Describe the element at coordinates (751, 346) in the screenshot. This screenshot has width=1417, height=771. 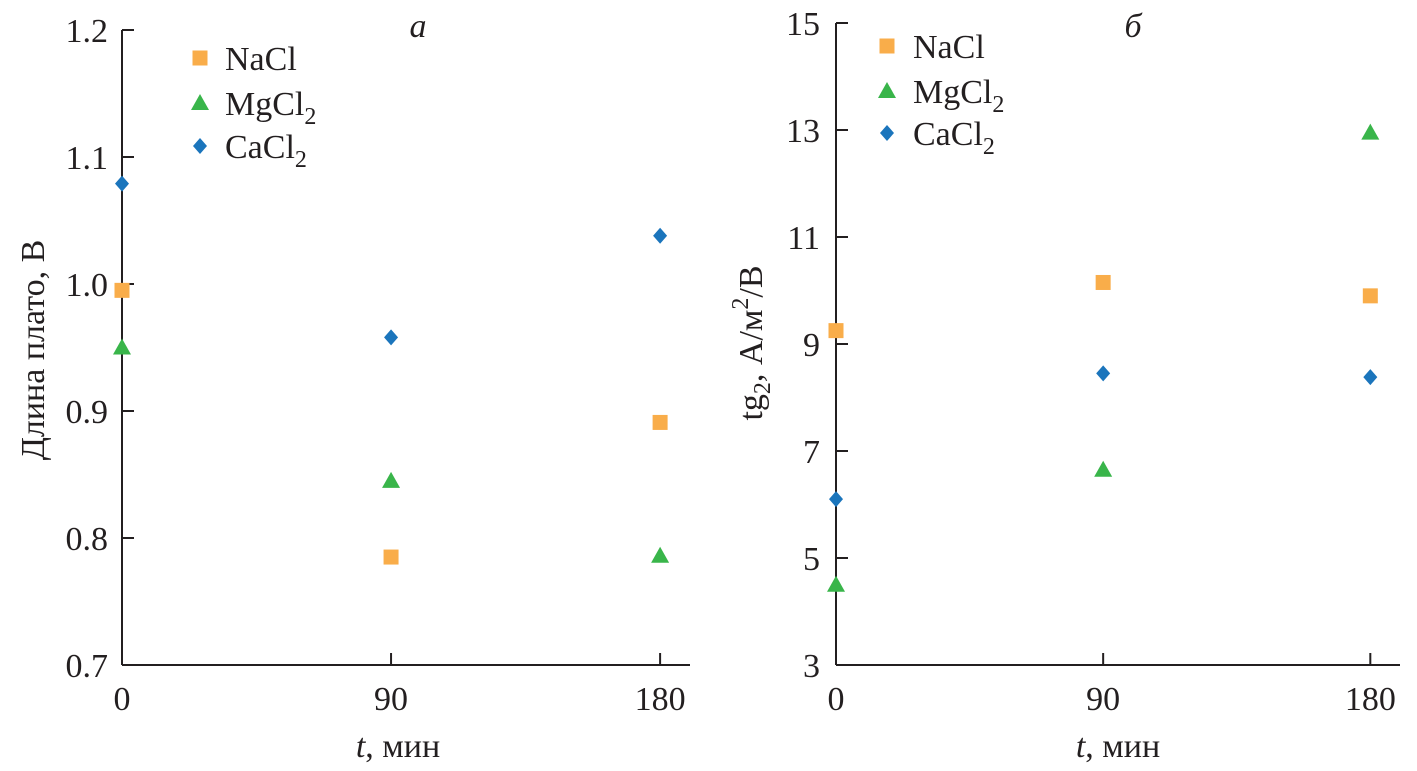
I see `y-axis-title-part: , А/м` at that location.